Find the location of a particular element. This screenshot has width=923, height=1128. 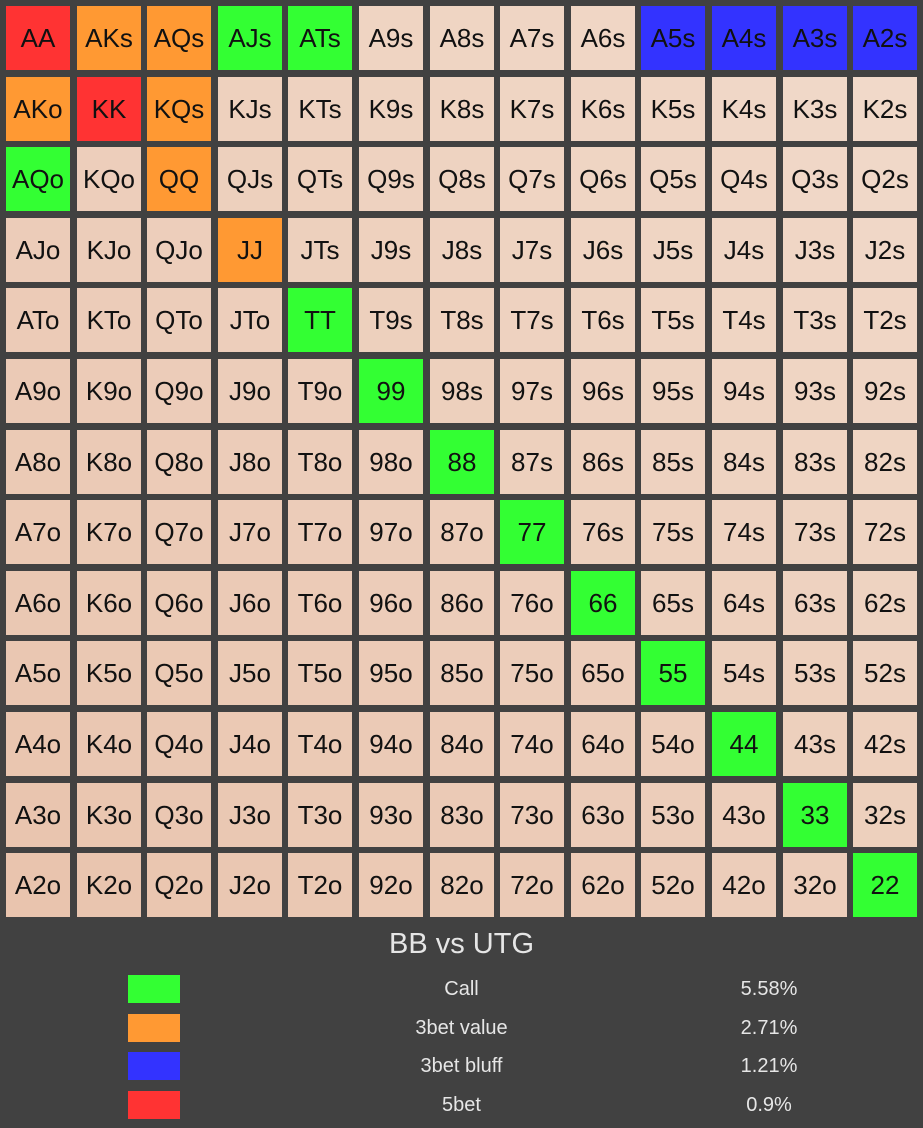

hand-cell-52o: 52o is located at coordinates (673, 885).